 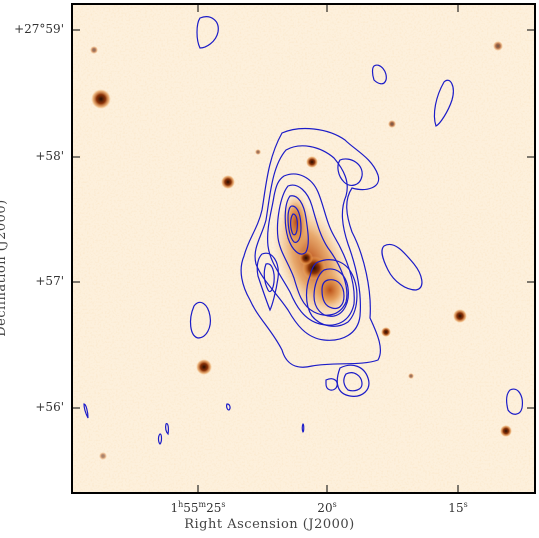 What do you see at coordinates (4, 268) in the screenshot?
I see `y-axis-label: Declination (J2000)` at bounding box center [4, 268].